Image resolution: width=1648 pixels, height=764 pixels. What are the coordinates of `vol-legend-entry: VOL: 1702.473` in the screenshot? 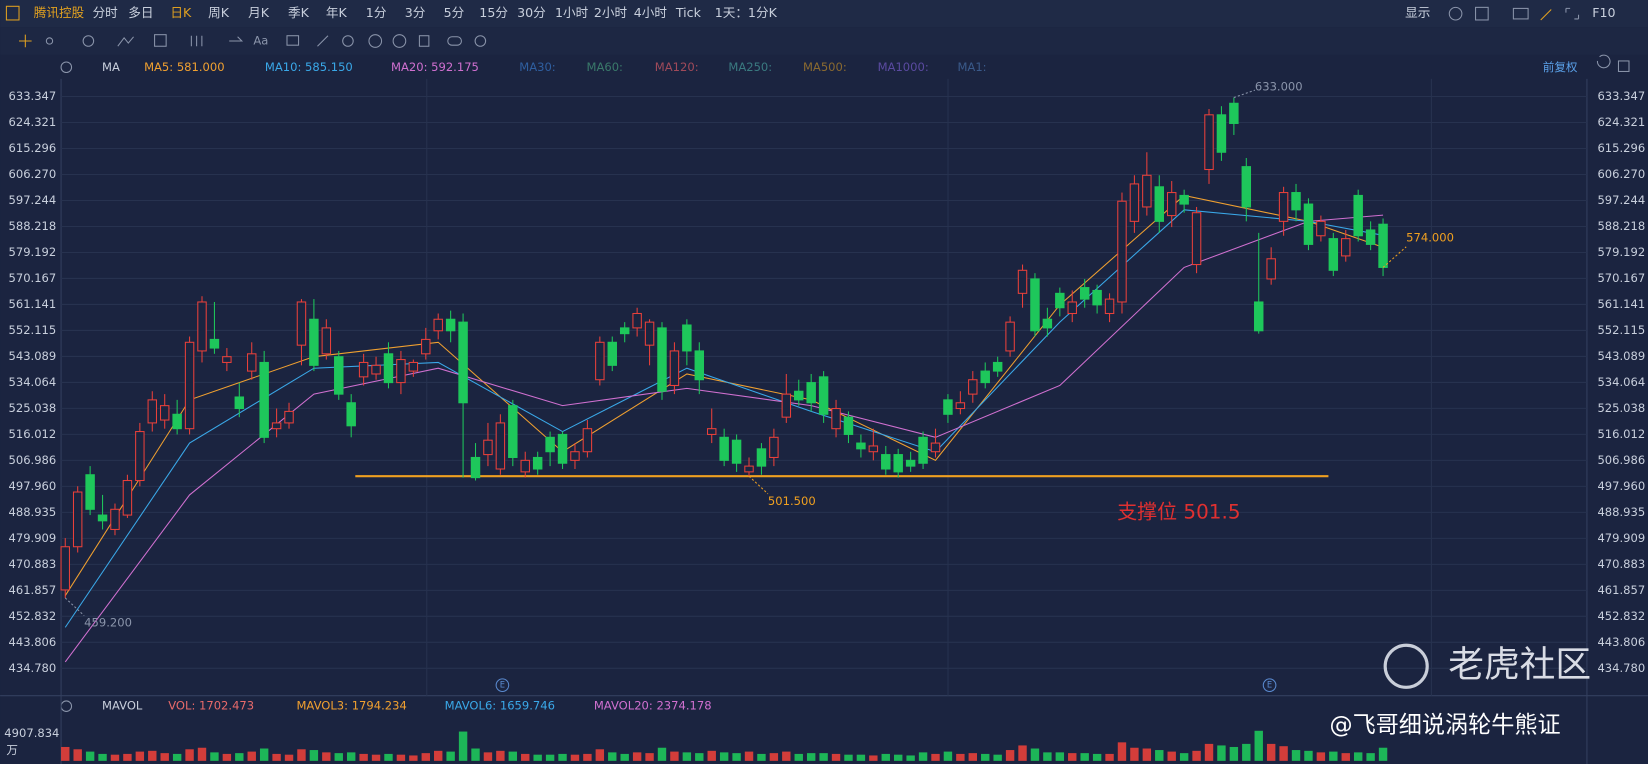 It's located at (211, 706).